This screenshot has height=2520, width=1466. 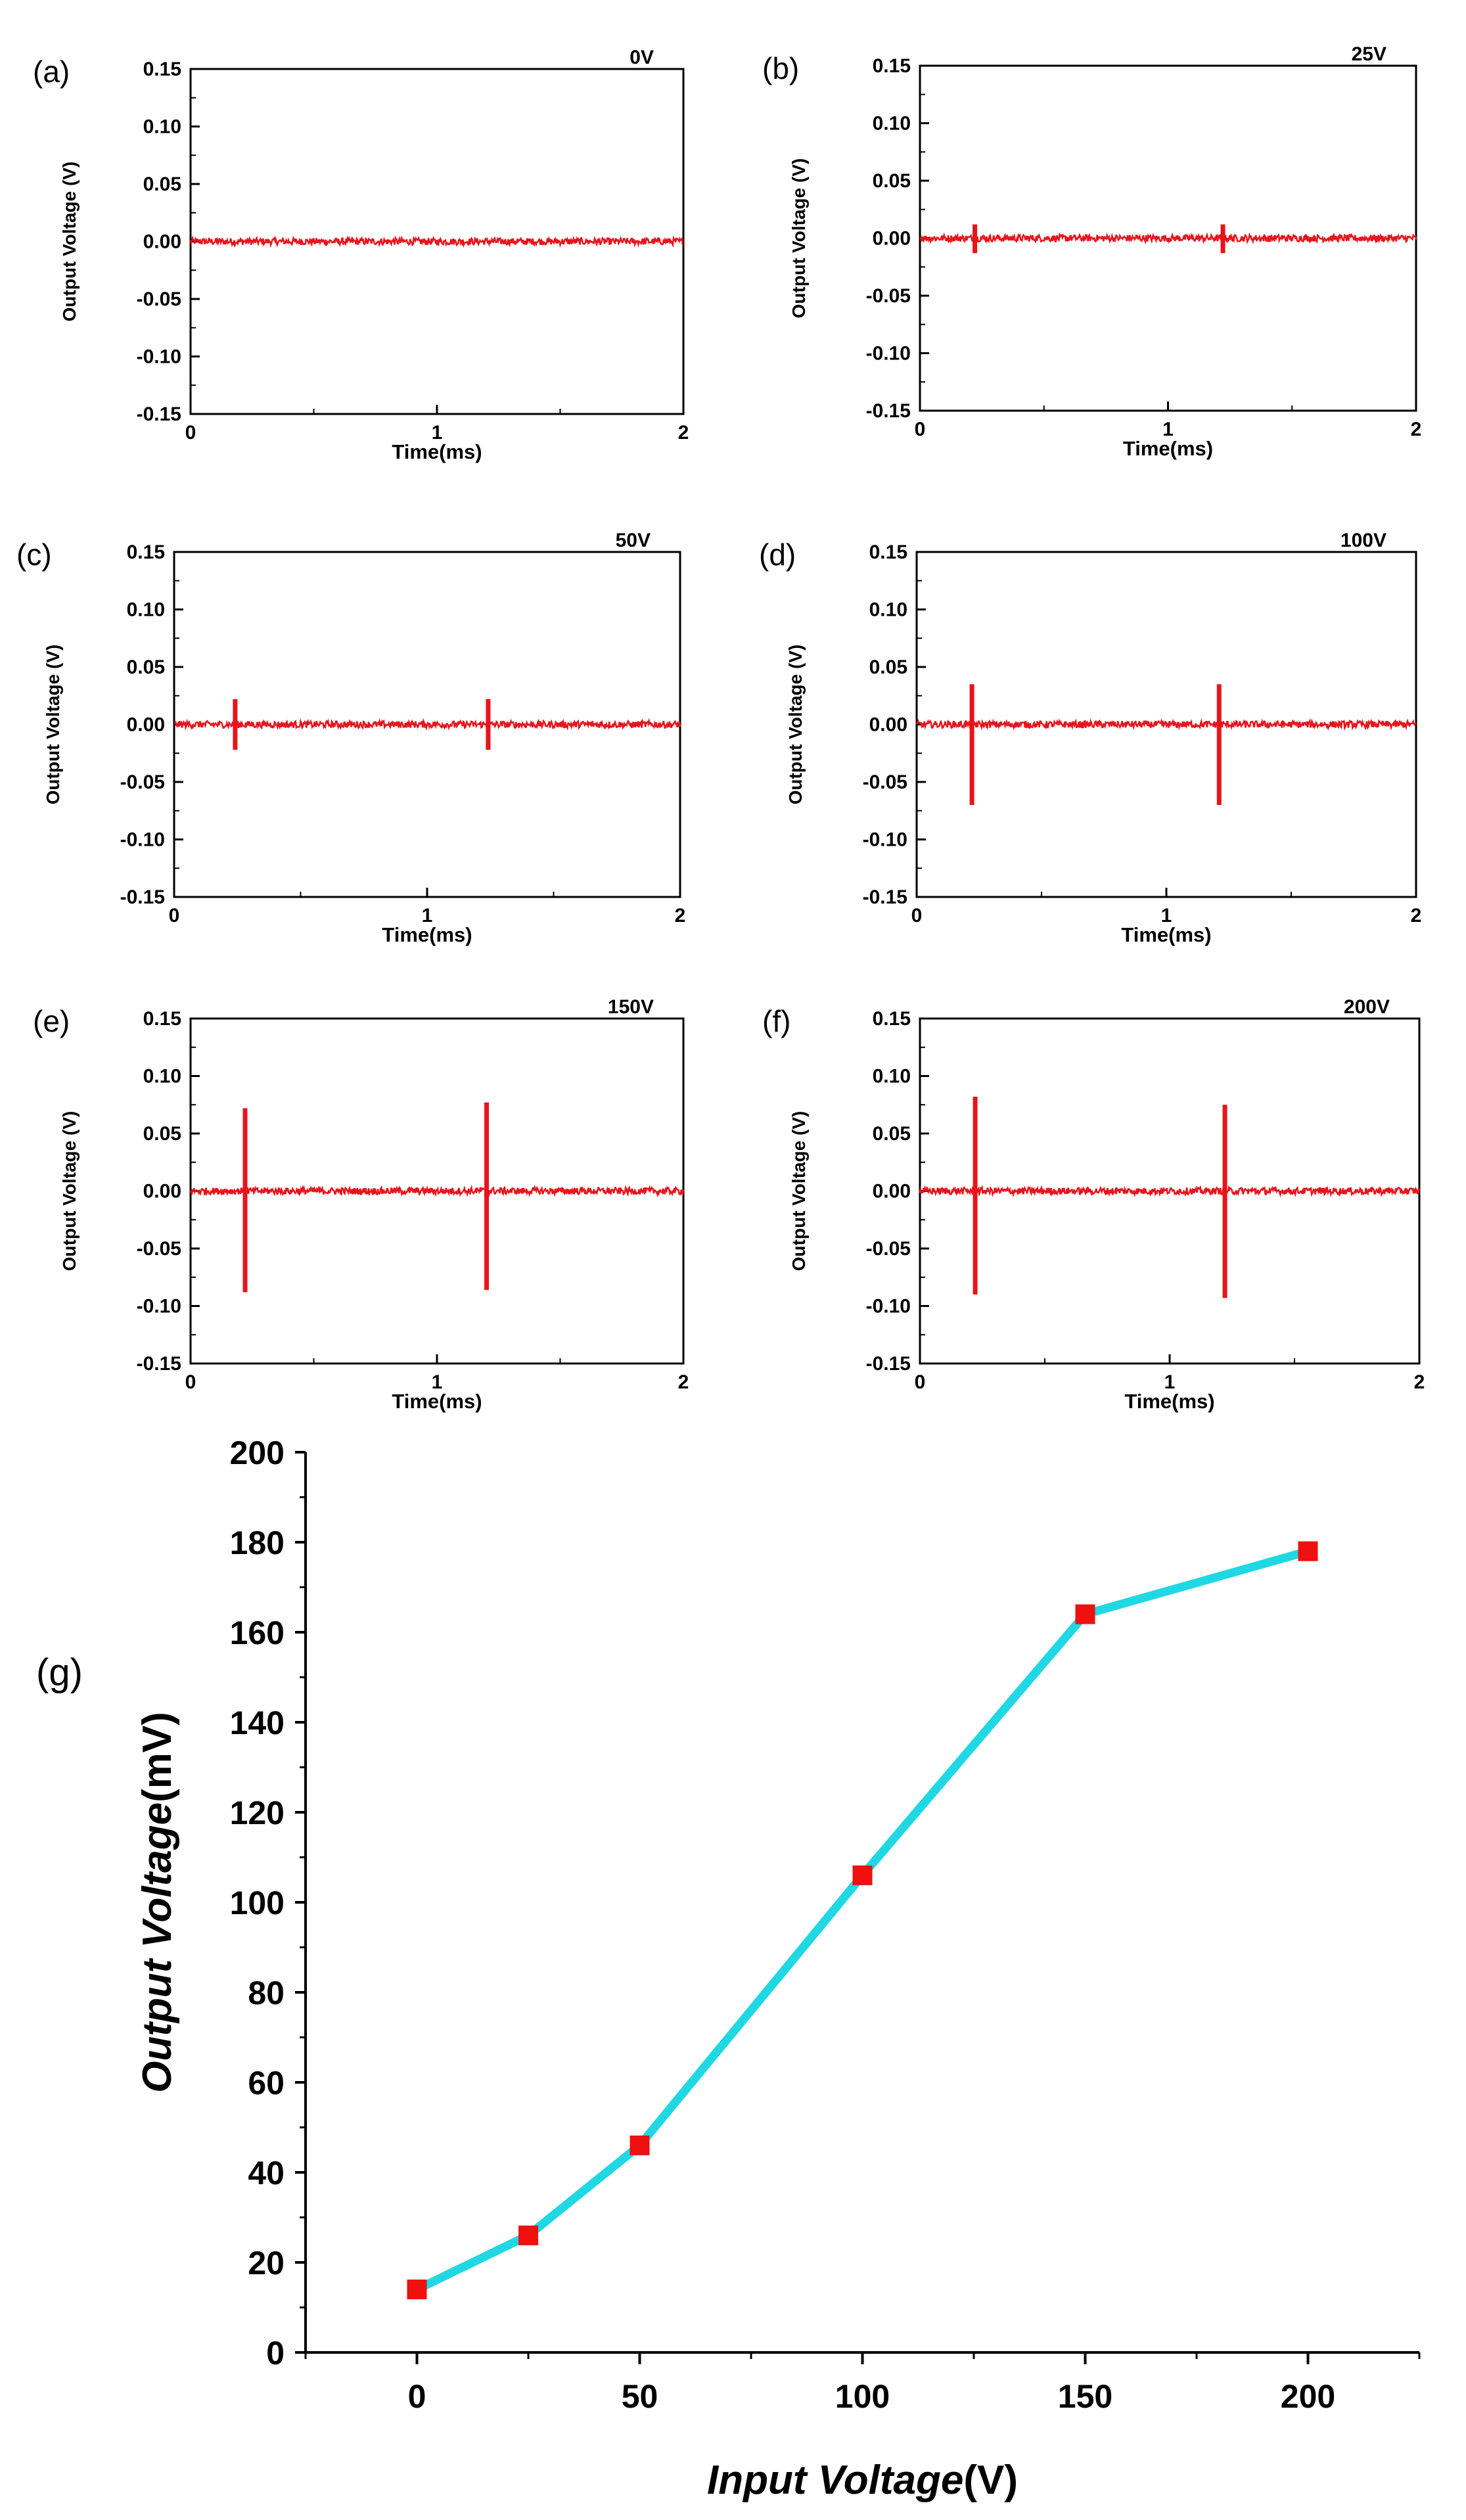 What do you see at coordinates (640, 2396) in the screenshot?
I see `x-tick-label: 50` at bounding box center [640, 2396].